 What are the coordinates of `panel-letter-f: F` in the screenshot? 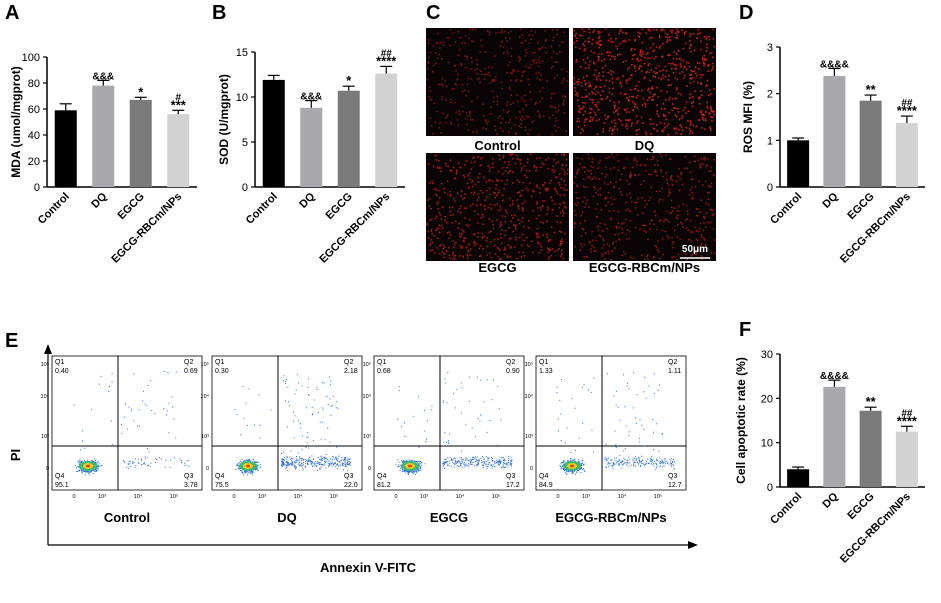 It's located at (745, 330).